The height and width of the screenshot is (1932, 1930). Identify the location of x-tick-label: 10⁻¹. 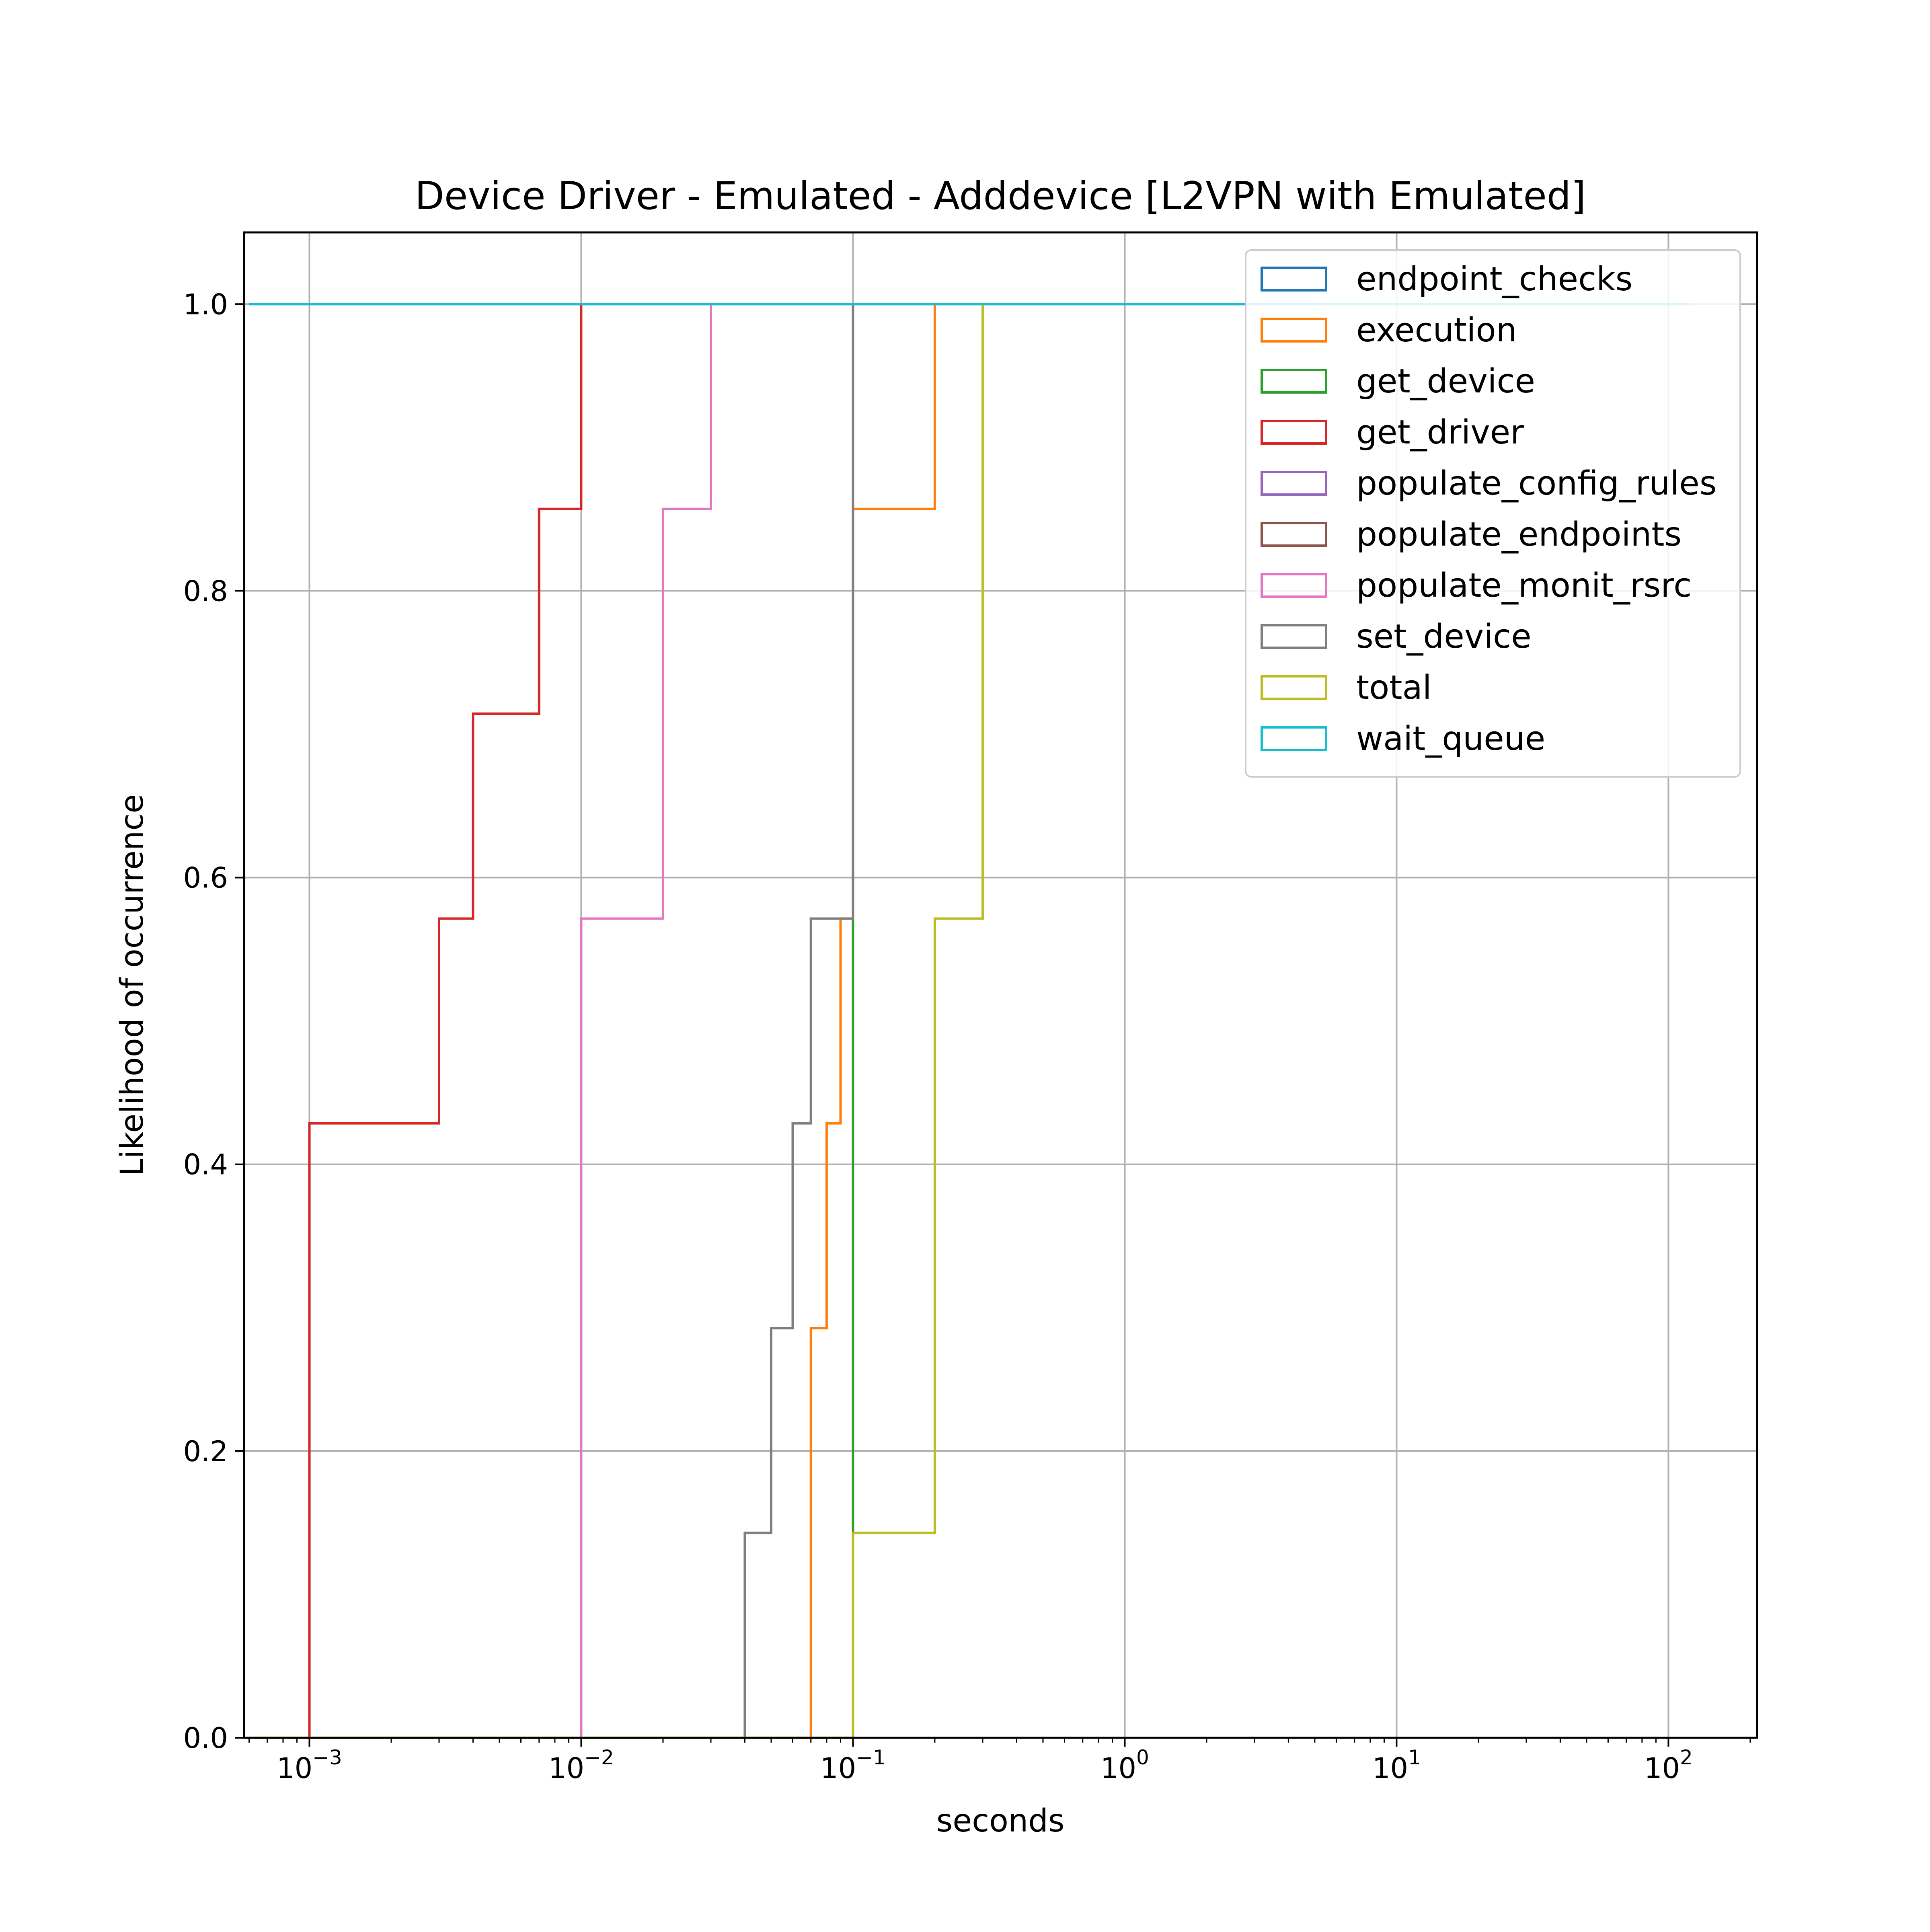
(853, 1765).